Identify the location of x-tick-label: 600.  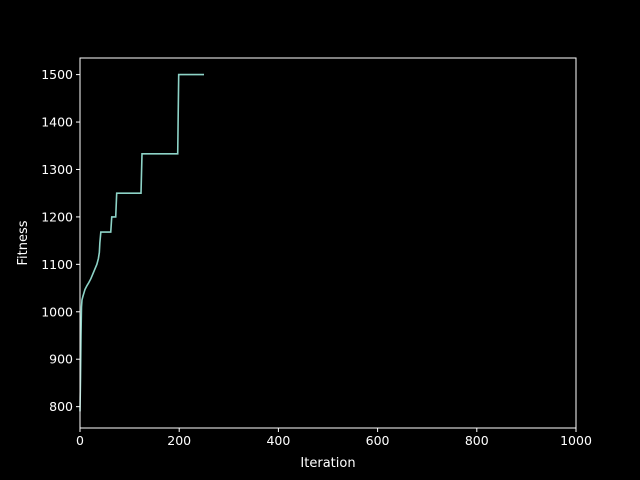
(378, 440).